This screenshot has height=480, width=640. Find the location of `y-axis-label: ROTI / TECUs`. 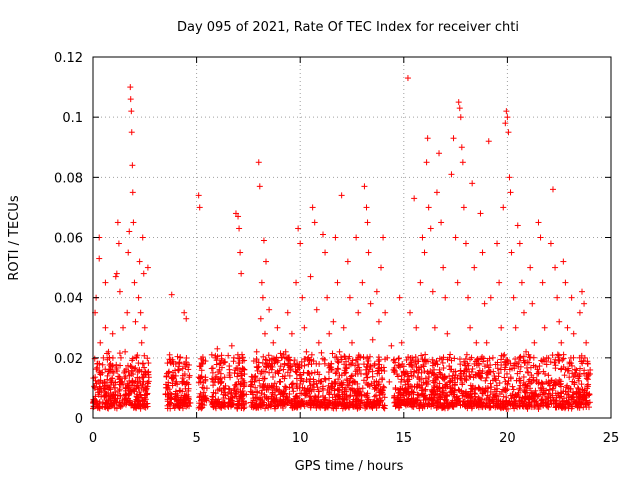

y-axis-label: ROTI / TECUs is located at coordinates (14, 237).